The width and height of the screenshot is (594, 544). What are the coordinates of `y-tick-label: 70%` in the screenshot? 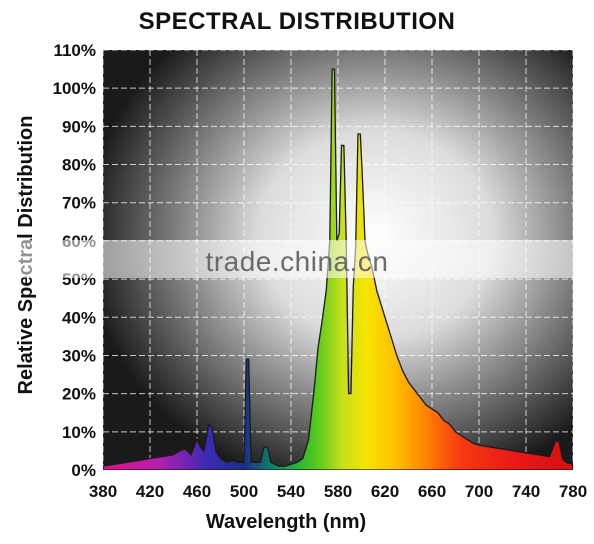 It's located at (79, 203).